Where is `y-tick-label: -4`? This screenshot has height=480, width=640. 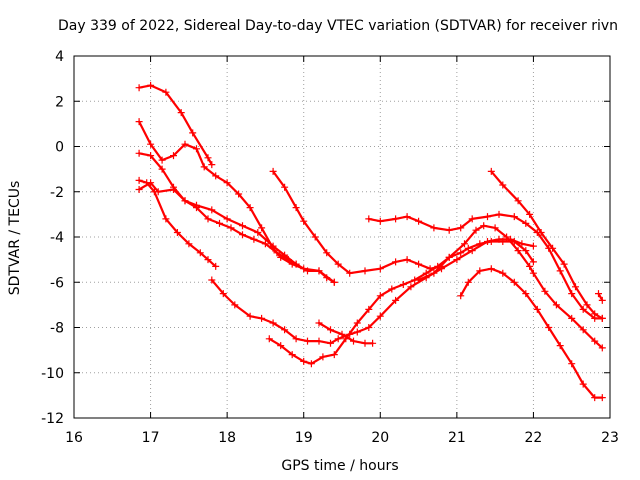 y-tick-label: -4 is located at coordinates (57, 238).